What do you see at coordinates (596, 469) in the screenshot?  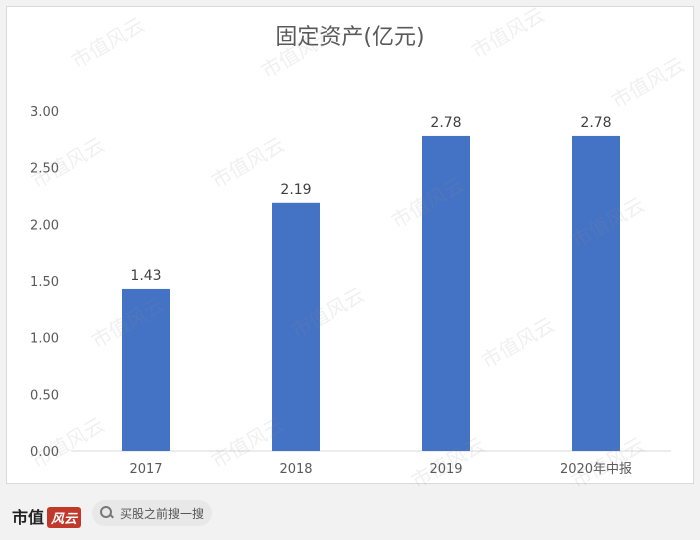 I see `x-tick-label: 2020年中报` at bounding box center [596, 469].